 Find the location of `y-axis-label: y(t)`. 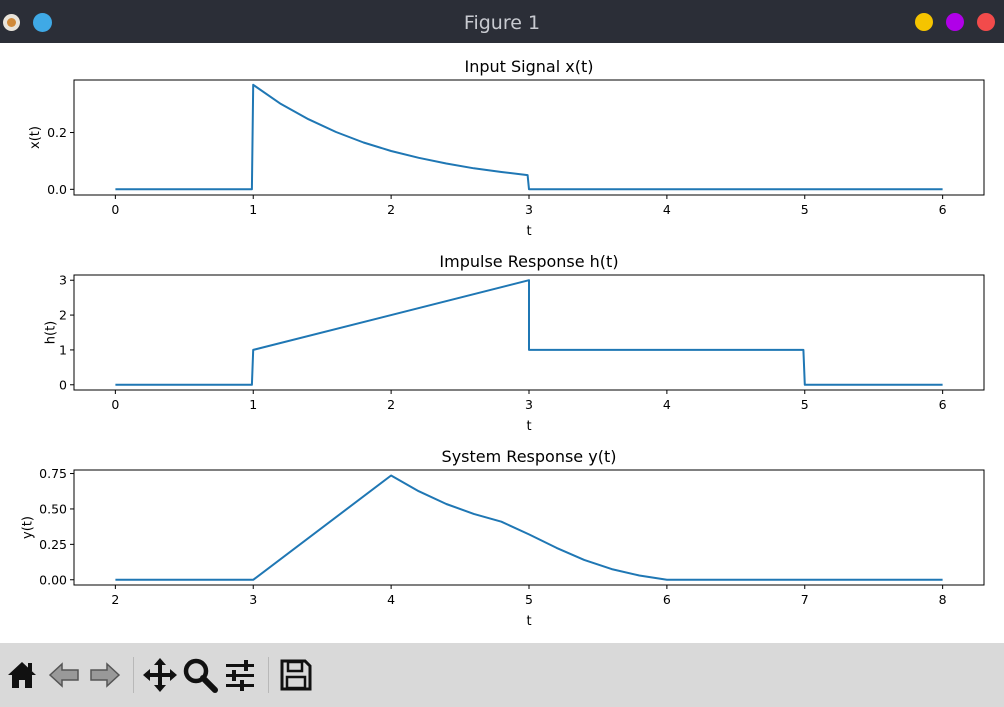

y-axis-label: y(t) is located at coordinates (28, 527).